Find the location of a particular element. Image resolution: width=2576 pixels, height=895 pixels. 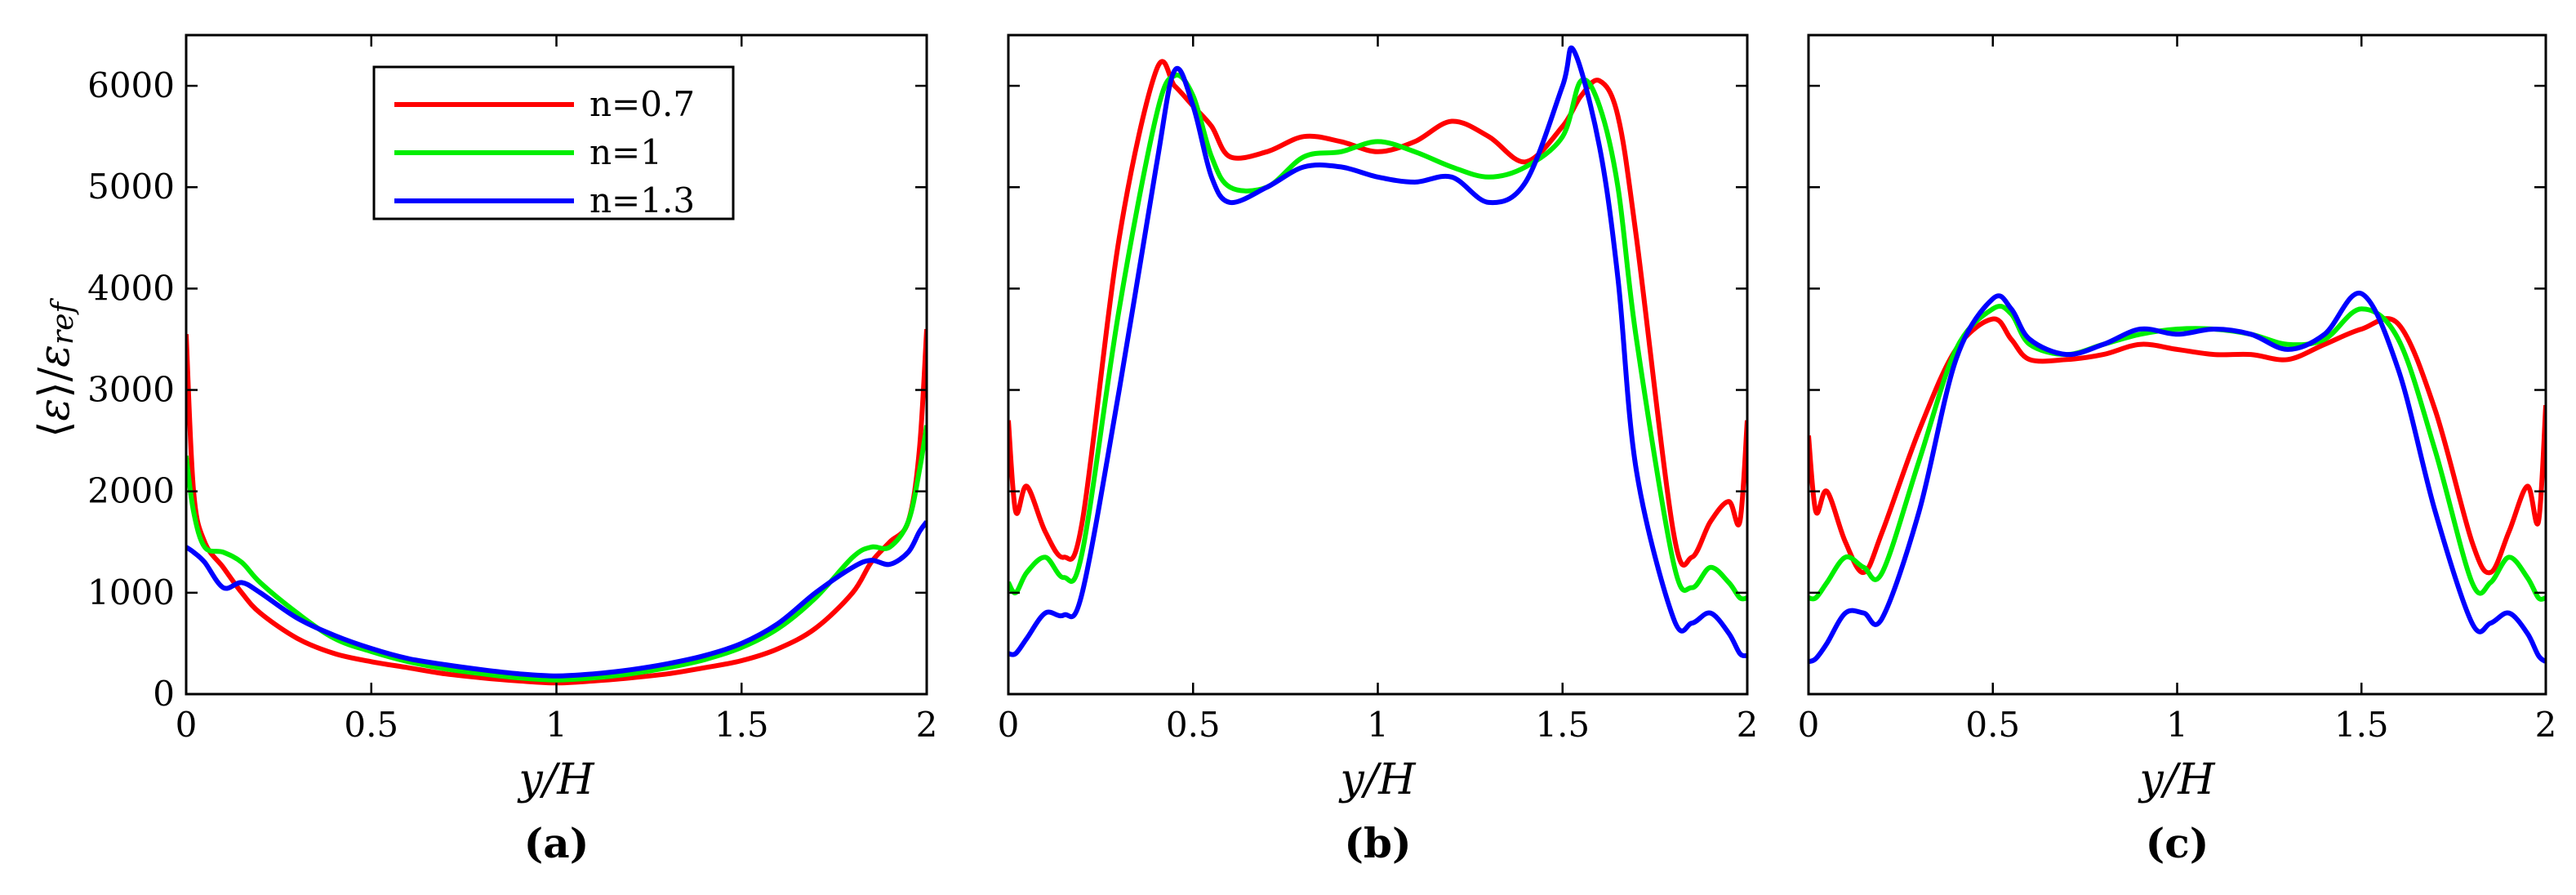

x-tick-label-b-0: 0 is located at coordinates (1009, 725).